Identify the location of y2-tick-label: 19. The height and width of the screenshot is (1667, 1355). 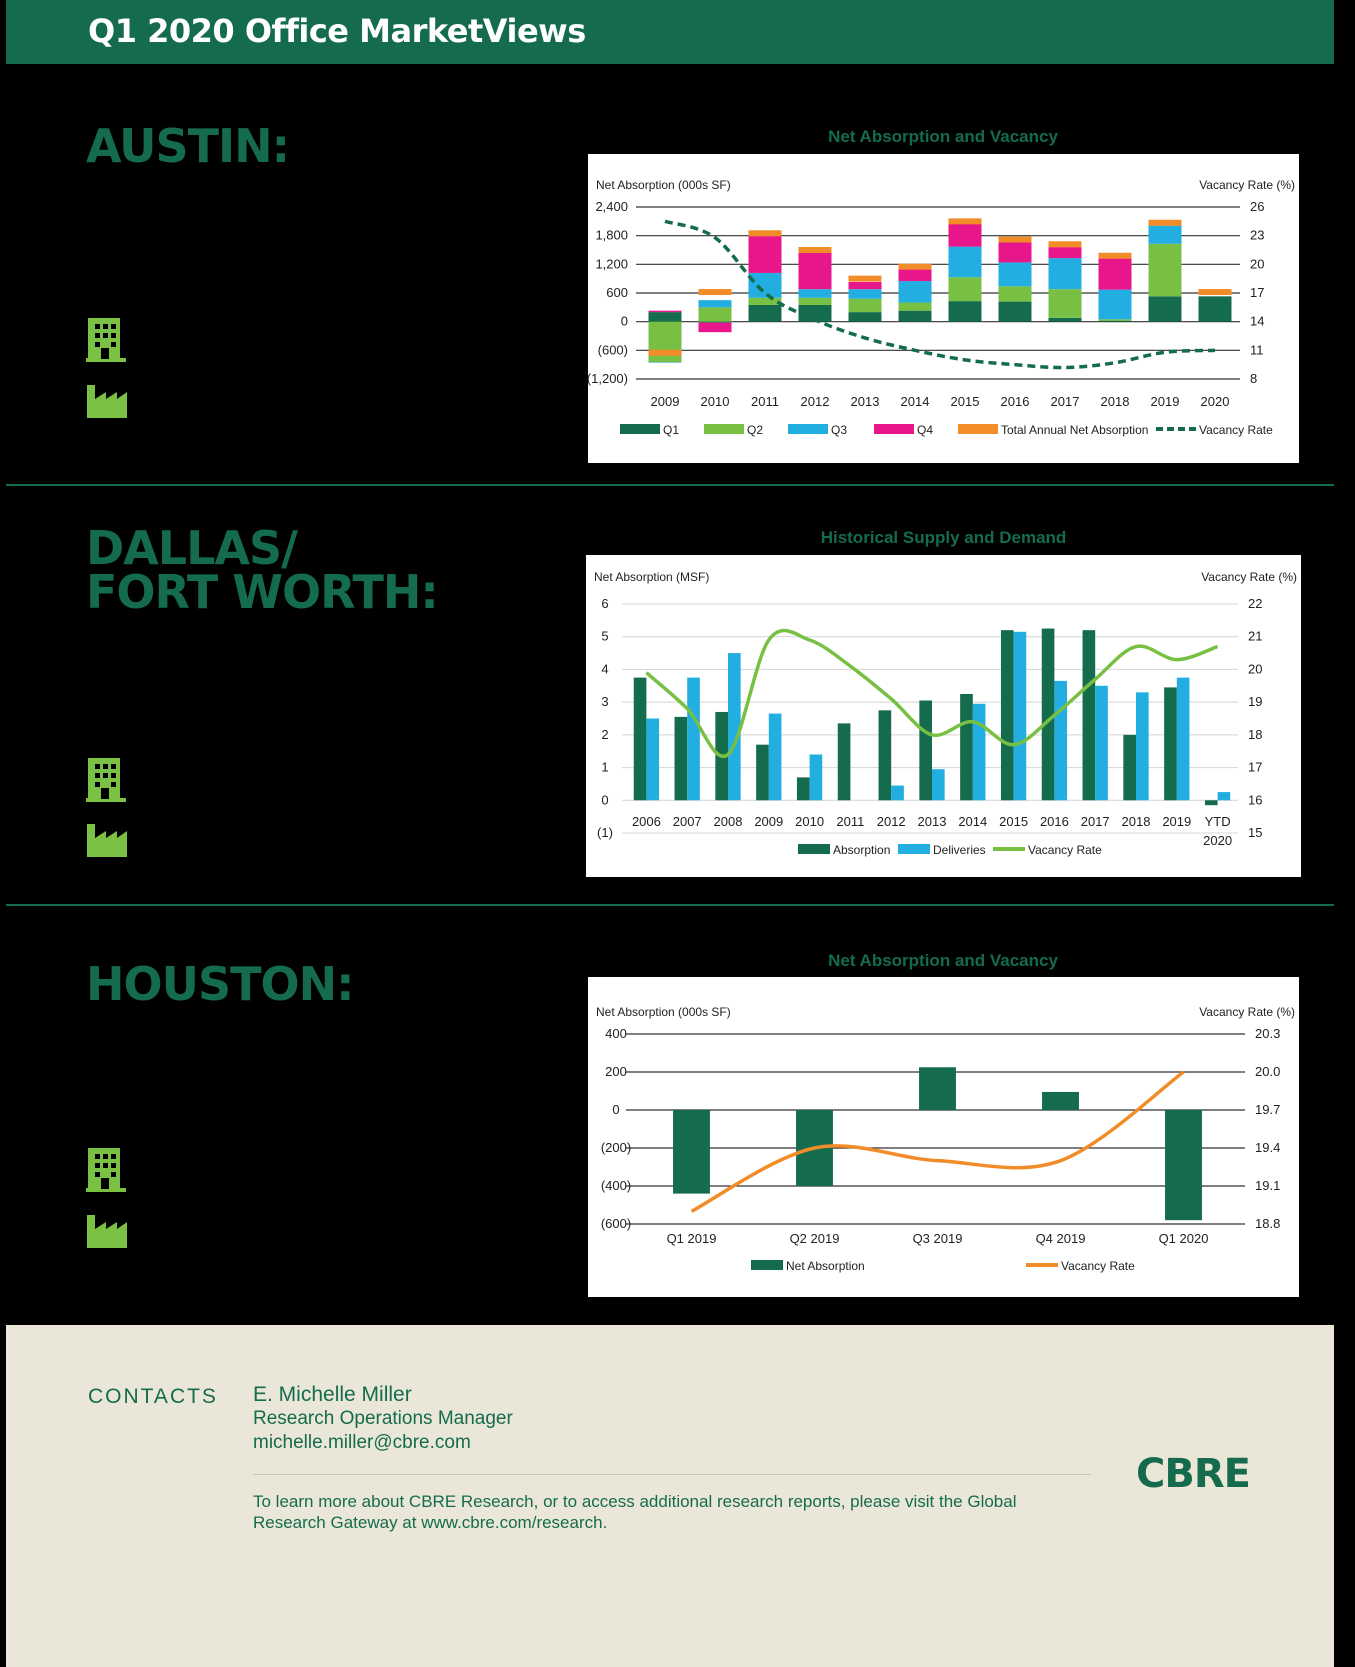
(1255, 701).